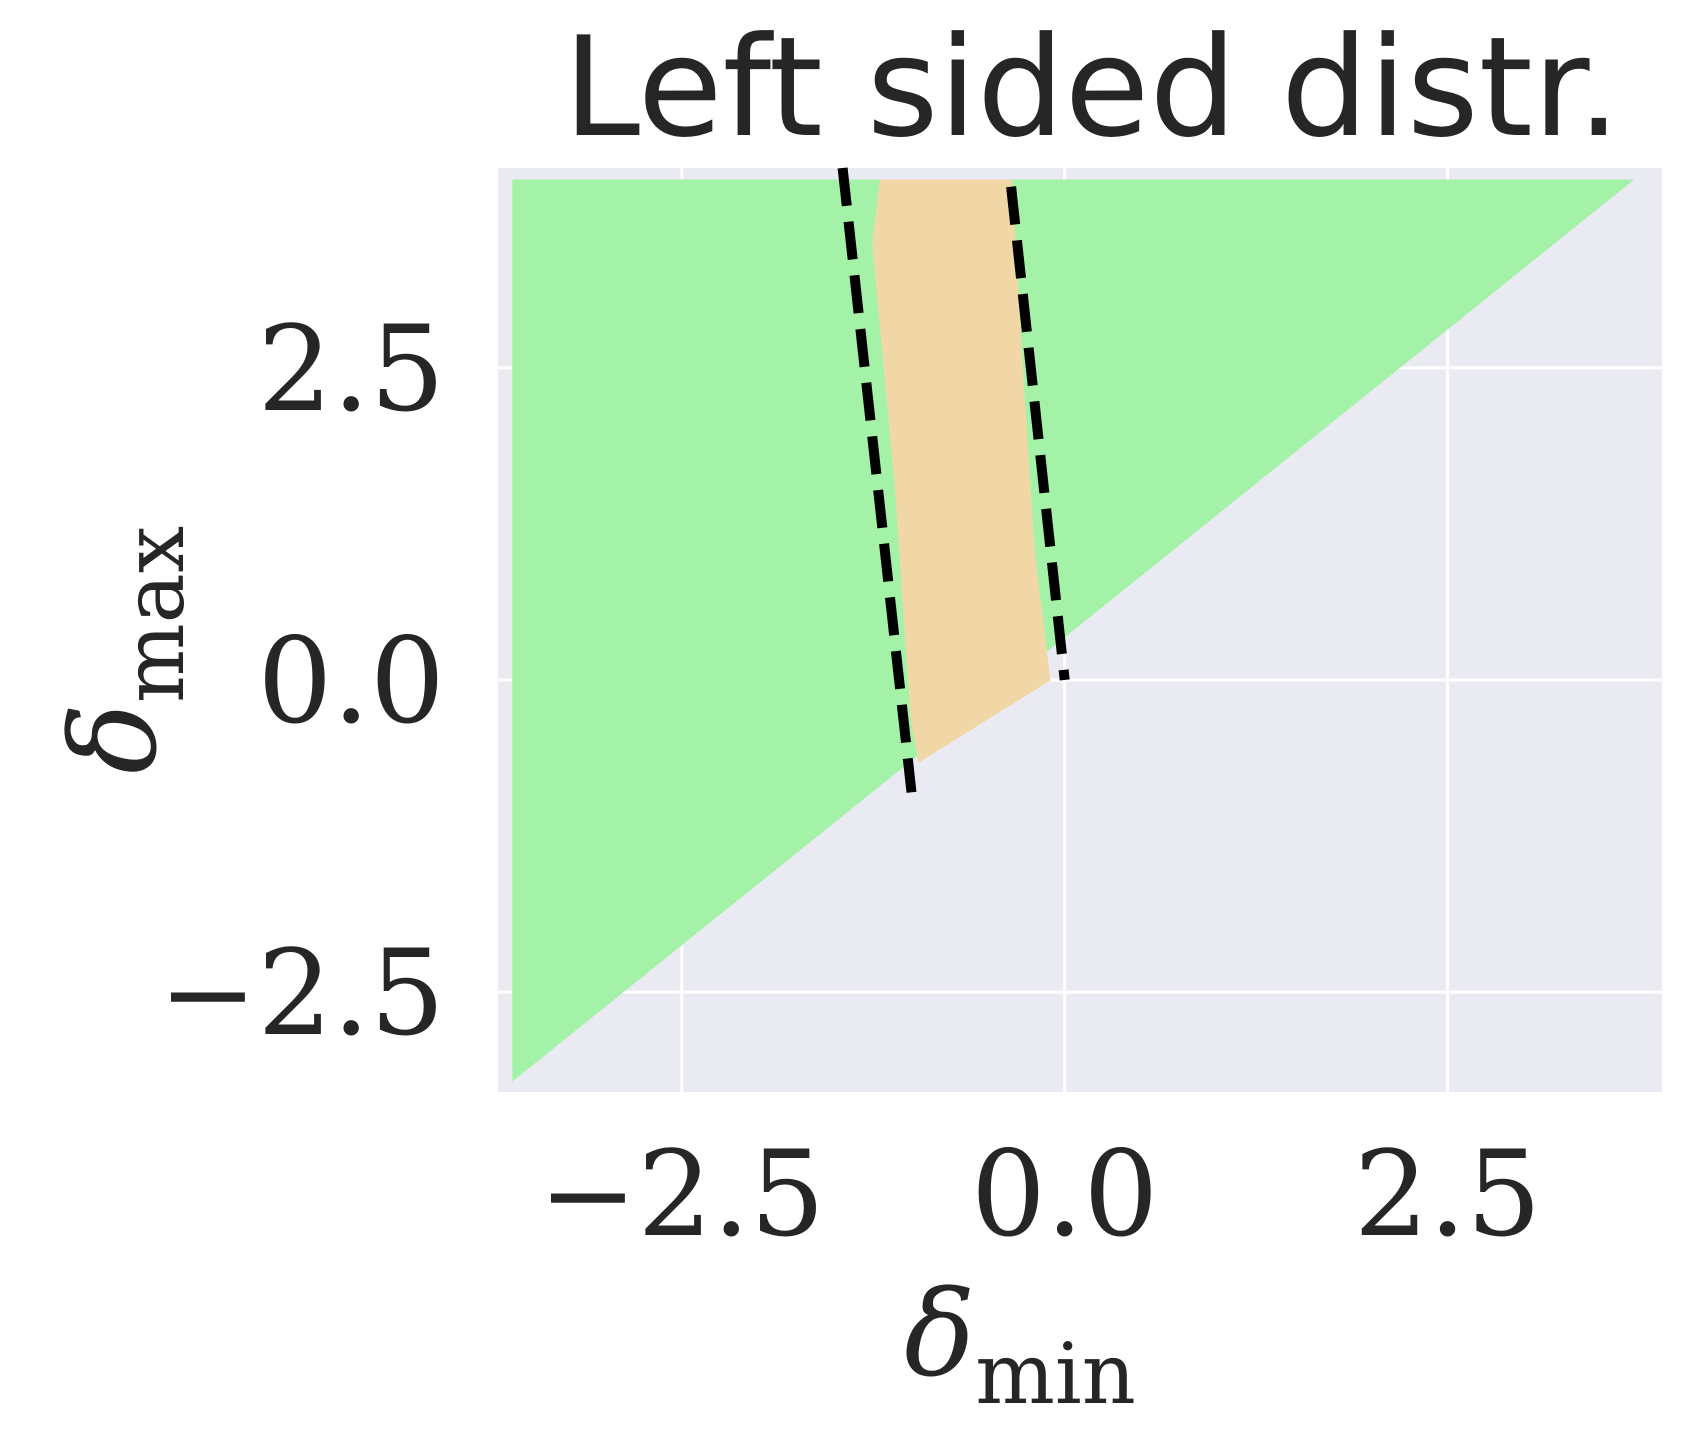 The width and height of the screenshot is (1681, 1432). I want to click on y-axis-label: δmax, so click(124, 650).